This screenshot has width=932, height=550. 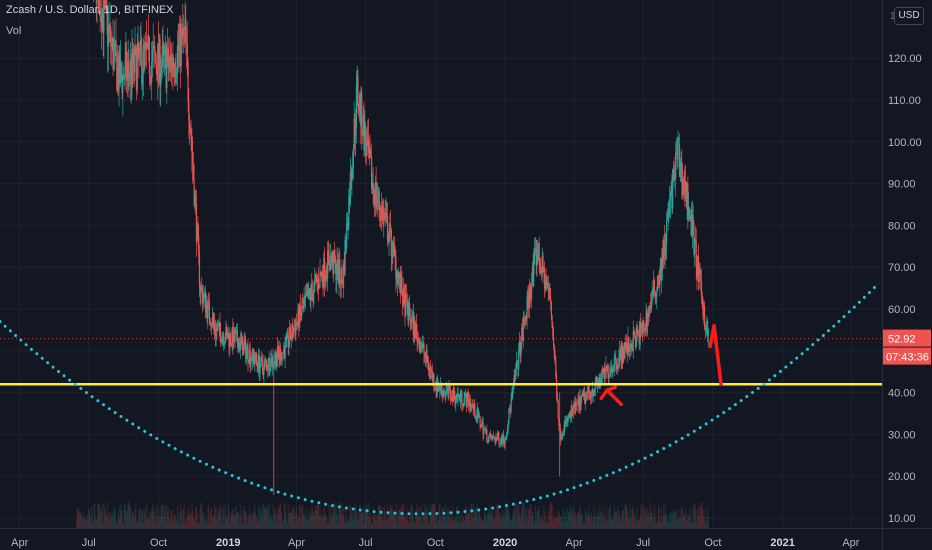 What do you see at coordinates (14, 31) in the screenshot?
I see `volume-label: Vol` at bounding box center [14, 31].